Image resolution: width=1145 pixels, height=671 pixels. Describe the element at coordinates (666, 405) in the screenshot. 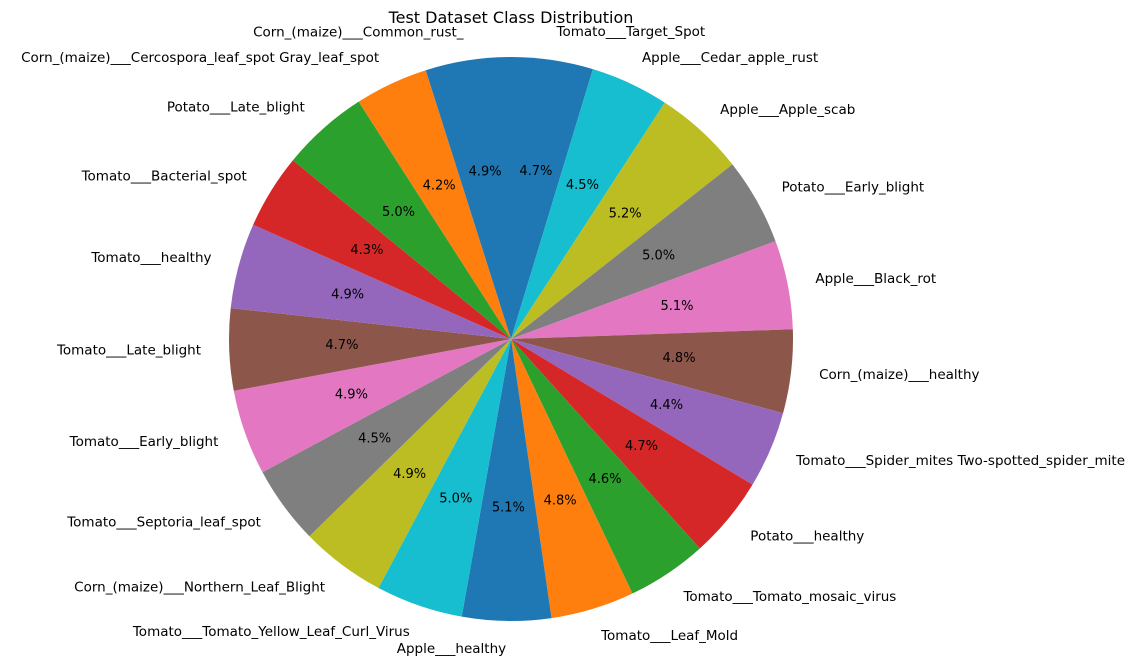

I see `pie-pct-label: 4.4%` at that location.